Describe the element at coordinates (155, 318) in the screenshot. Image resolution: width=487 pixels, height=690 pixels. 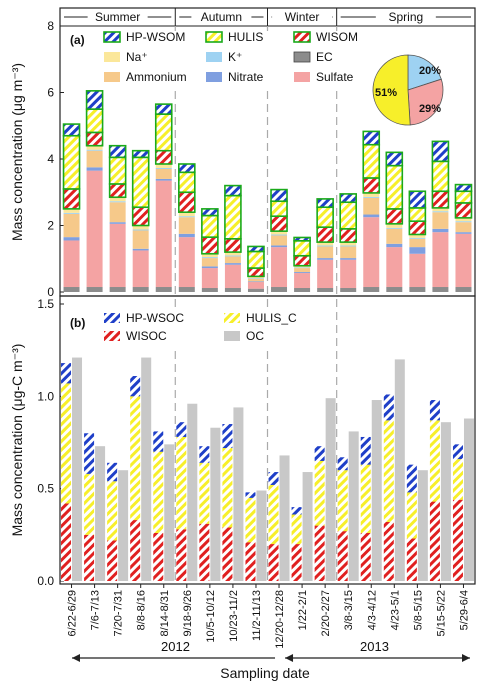
I see `legend-label-hpwsoc: HP-WSOC` at that location.